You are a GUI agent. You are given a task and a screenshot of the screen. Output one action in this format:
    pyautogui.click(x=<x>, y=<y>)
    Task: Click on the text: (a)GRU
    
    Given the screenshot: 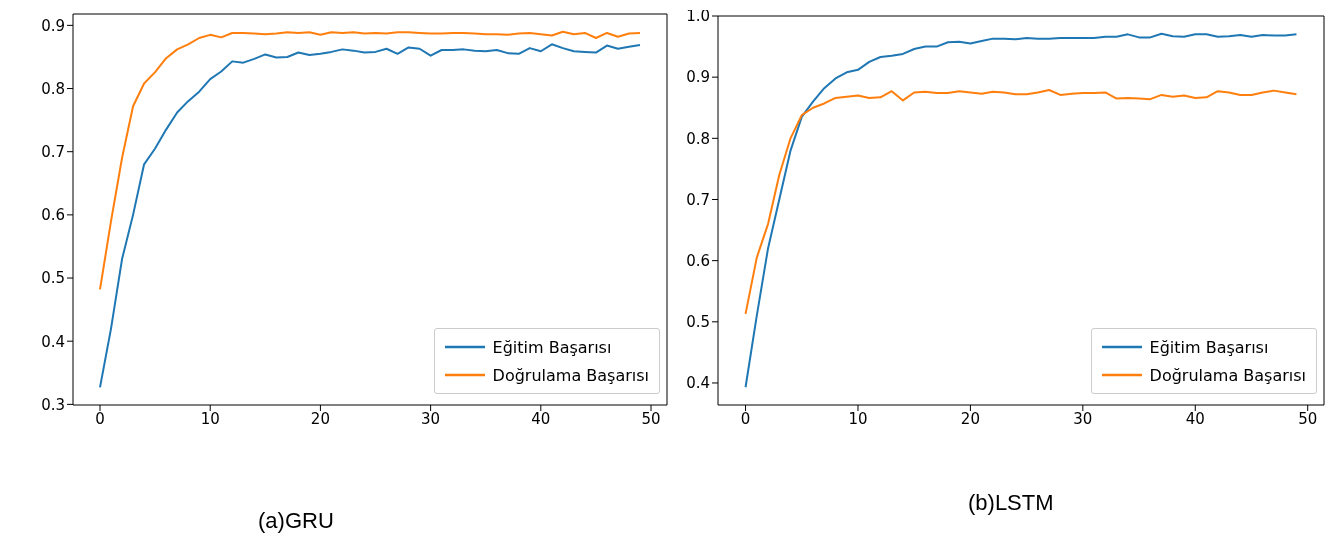 What is the action you would take?
    pyautogui.click(x=296, y=521)
    